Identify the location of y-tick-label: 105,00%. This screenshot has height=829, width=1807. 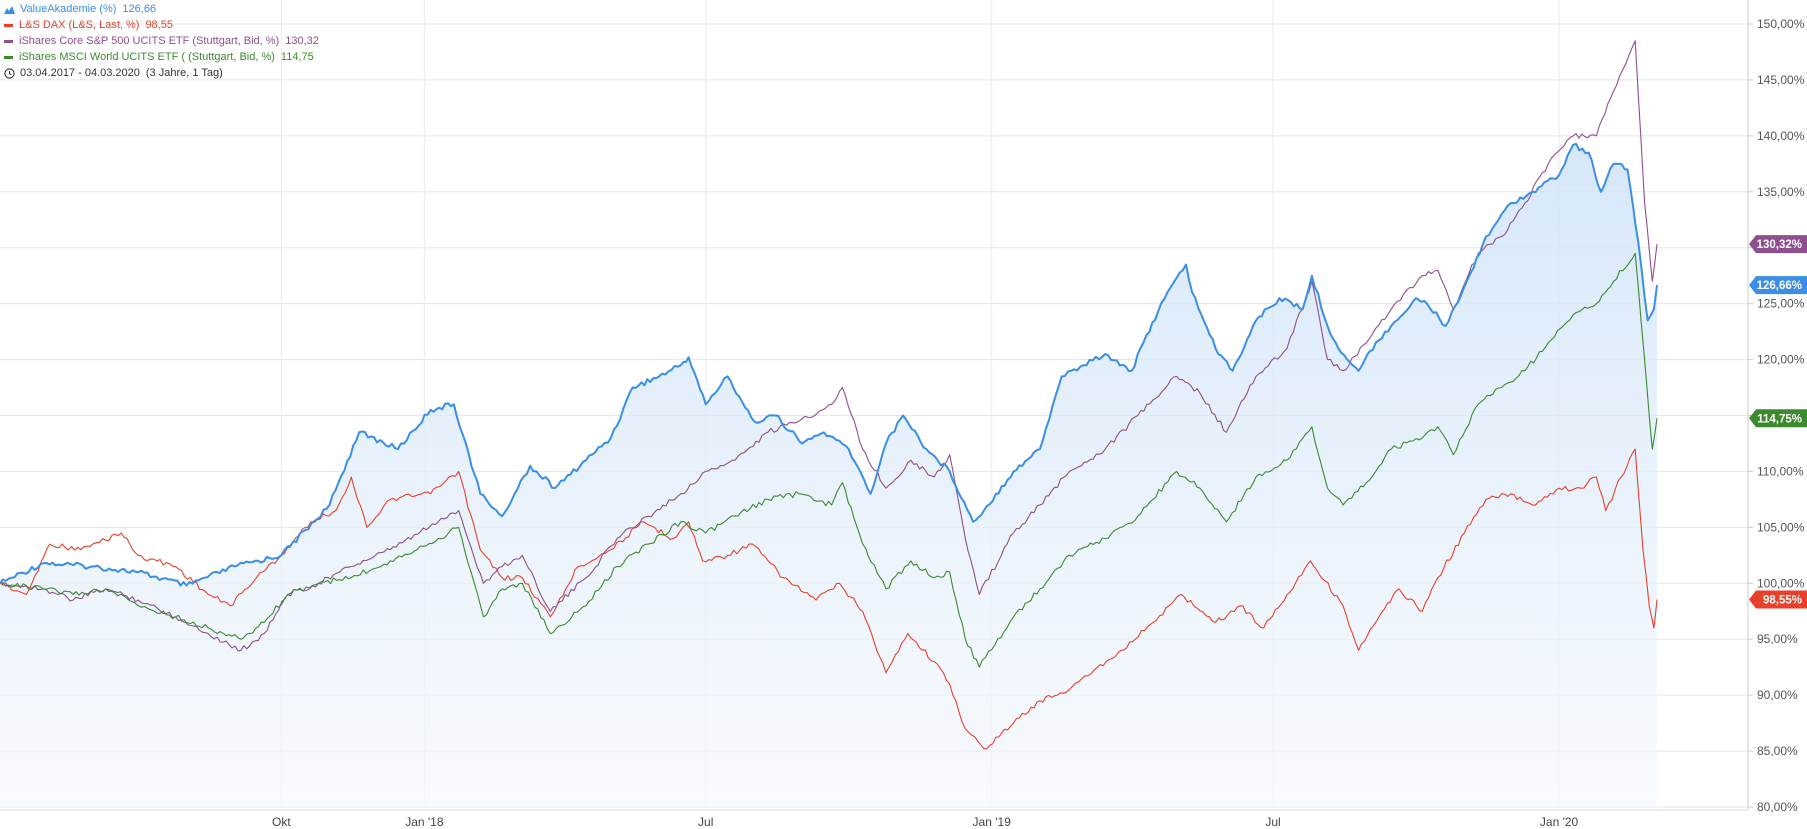
(1781, 527).